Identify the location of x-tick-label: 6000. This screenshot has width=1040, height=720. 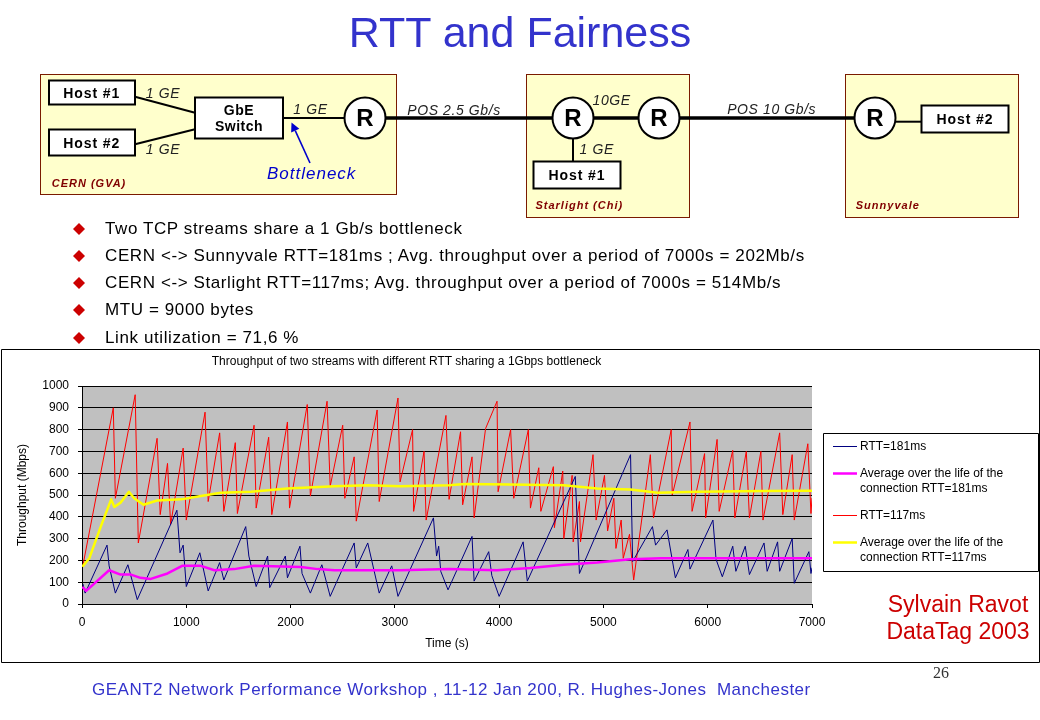
(708, 621).